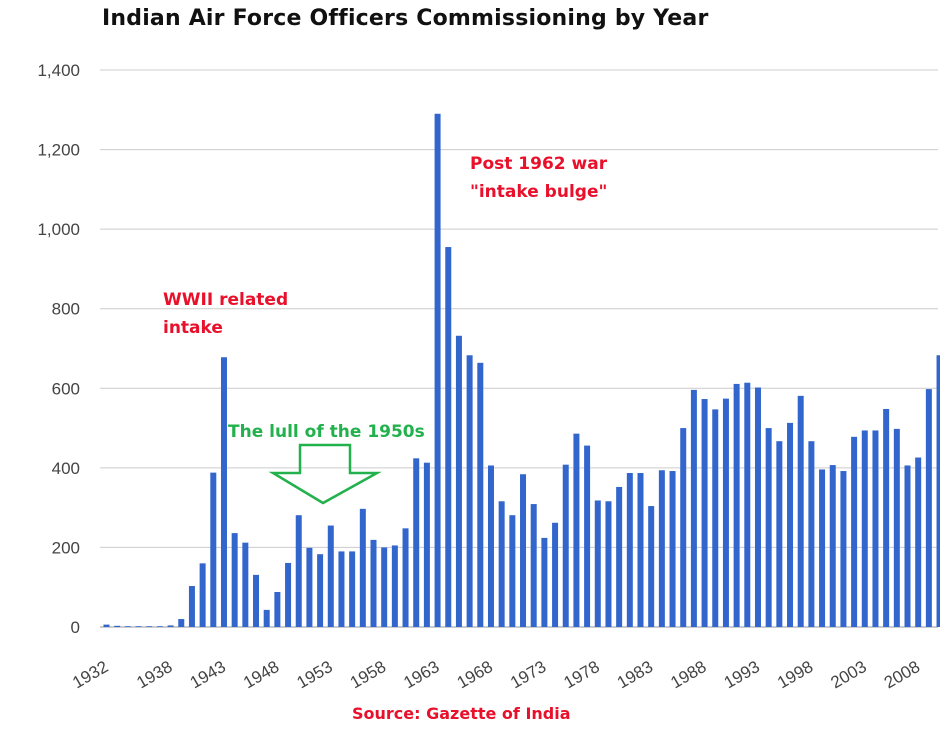 Image resolution: width=940 pixels, height=740 pixels. Describe the element at coordinates (475, 674) in the screenshot. I see `x-tick-label: 1968` at that location.